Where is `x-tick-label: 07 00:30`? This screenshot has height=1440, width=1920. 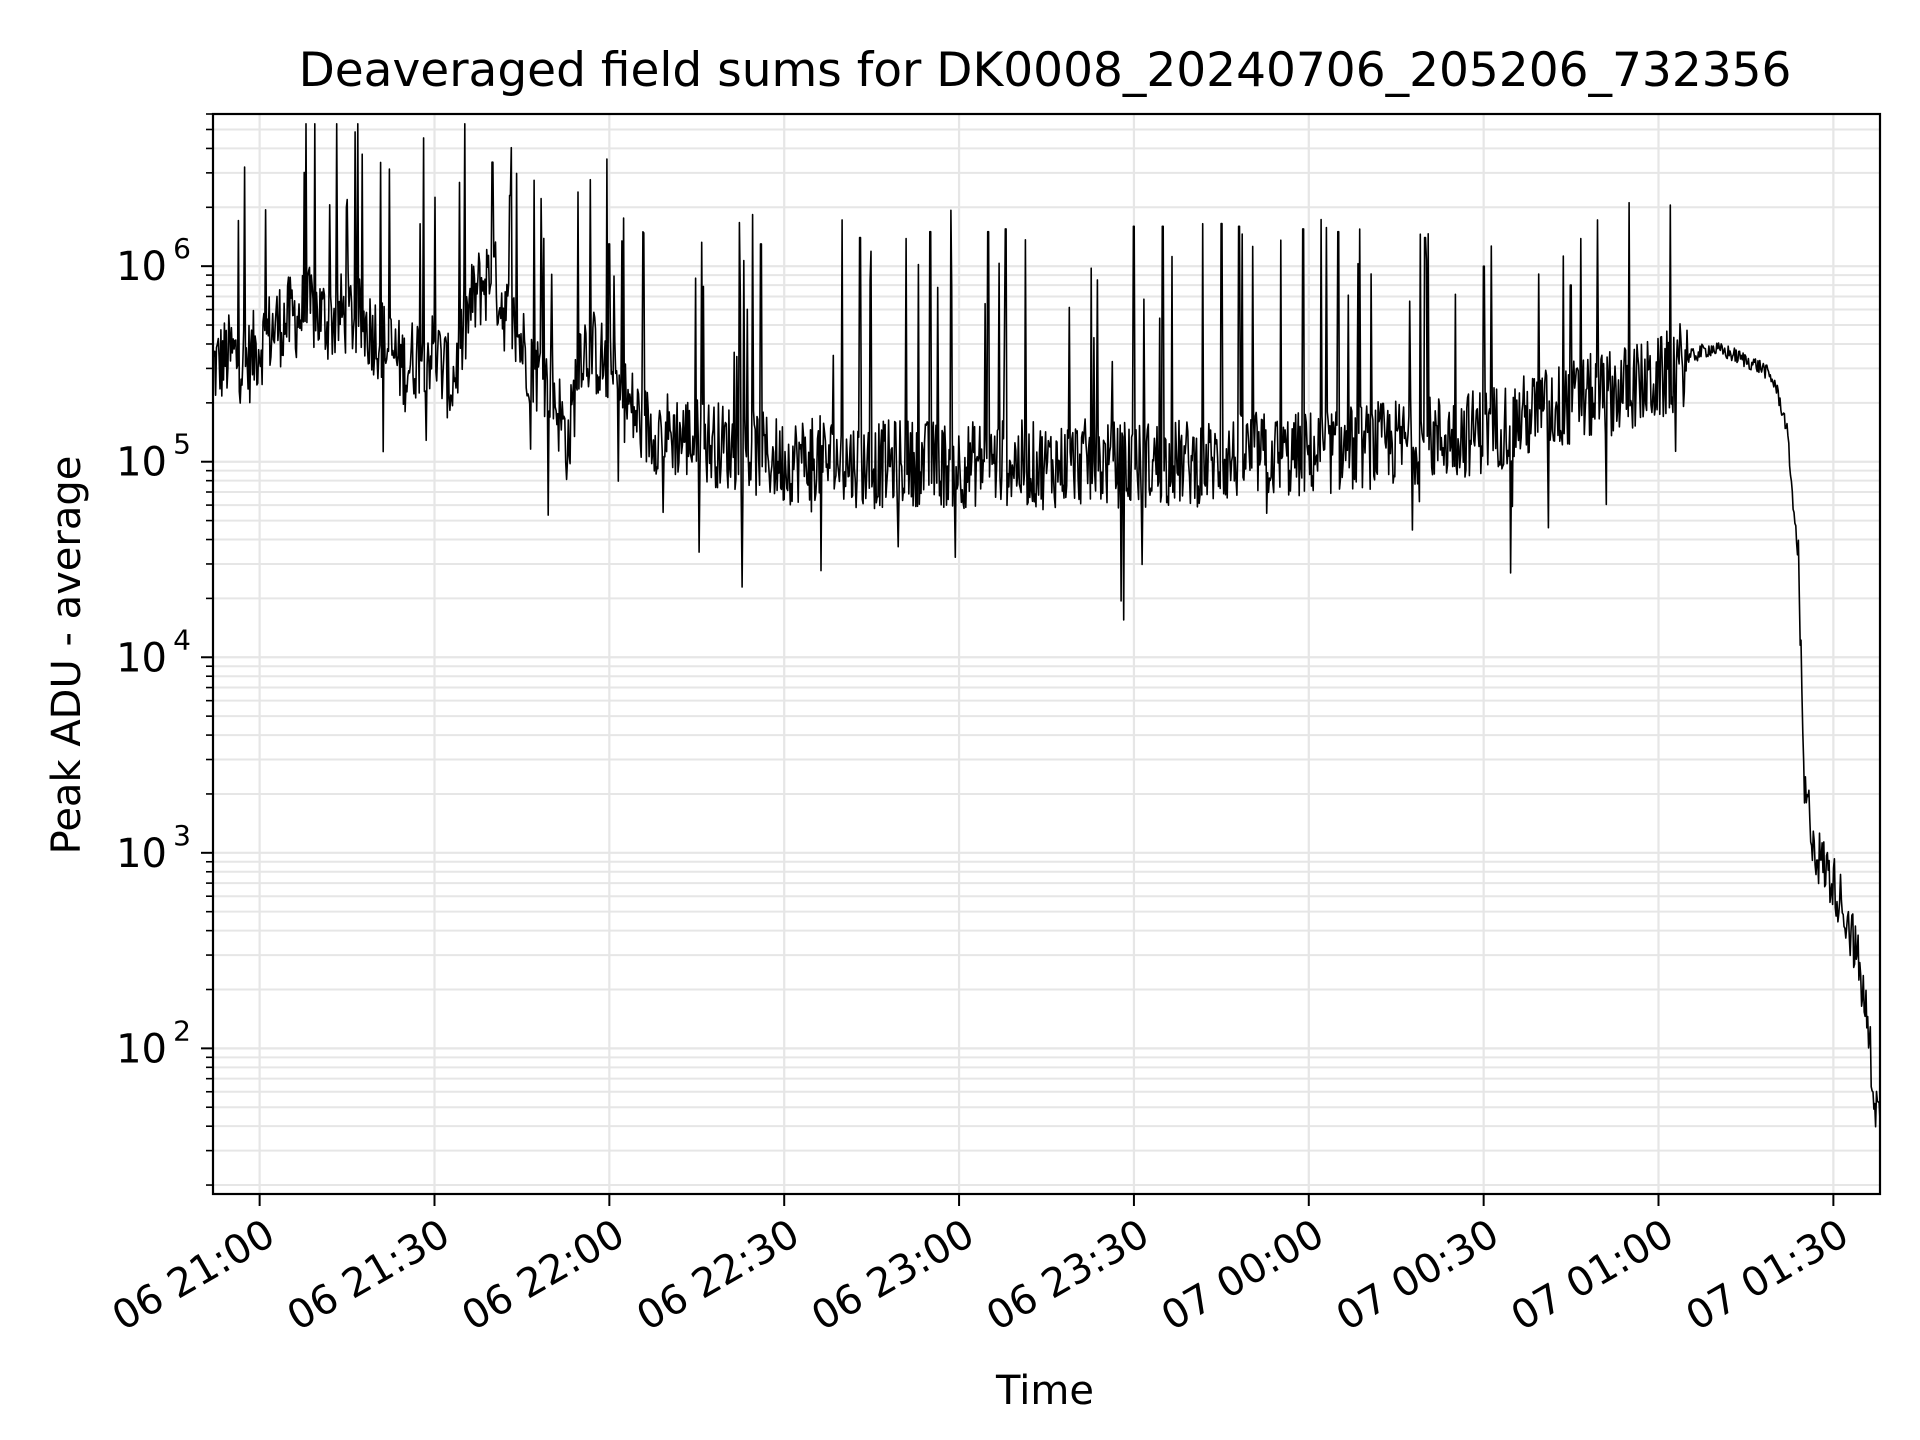 x-tick-label: 07 00:30 is located at coordinates (1418, 1275).